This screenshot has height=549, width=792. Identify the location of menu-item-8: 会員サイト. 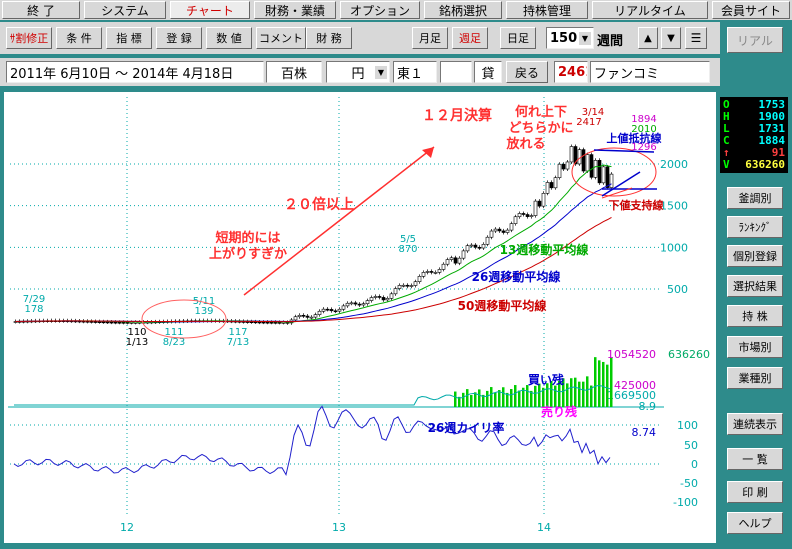
(751, 10).